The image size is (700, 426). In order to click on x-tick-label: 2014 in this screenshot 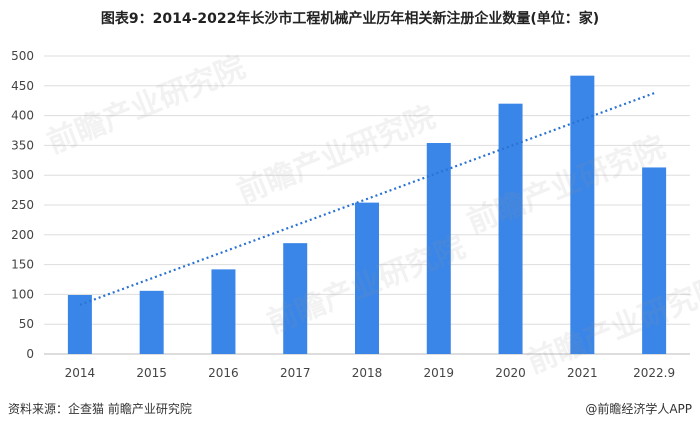, I will do `click(80, 373)`.